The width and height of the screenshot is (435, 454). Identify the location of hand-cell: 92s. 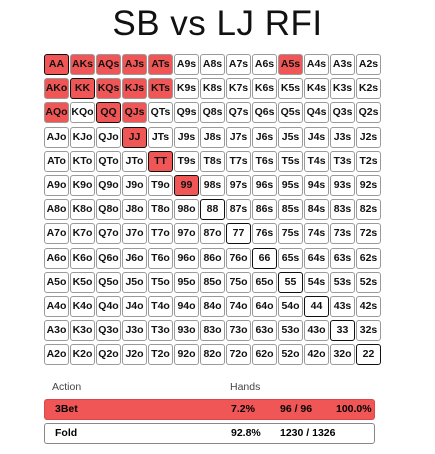
(368, 185).